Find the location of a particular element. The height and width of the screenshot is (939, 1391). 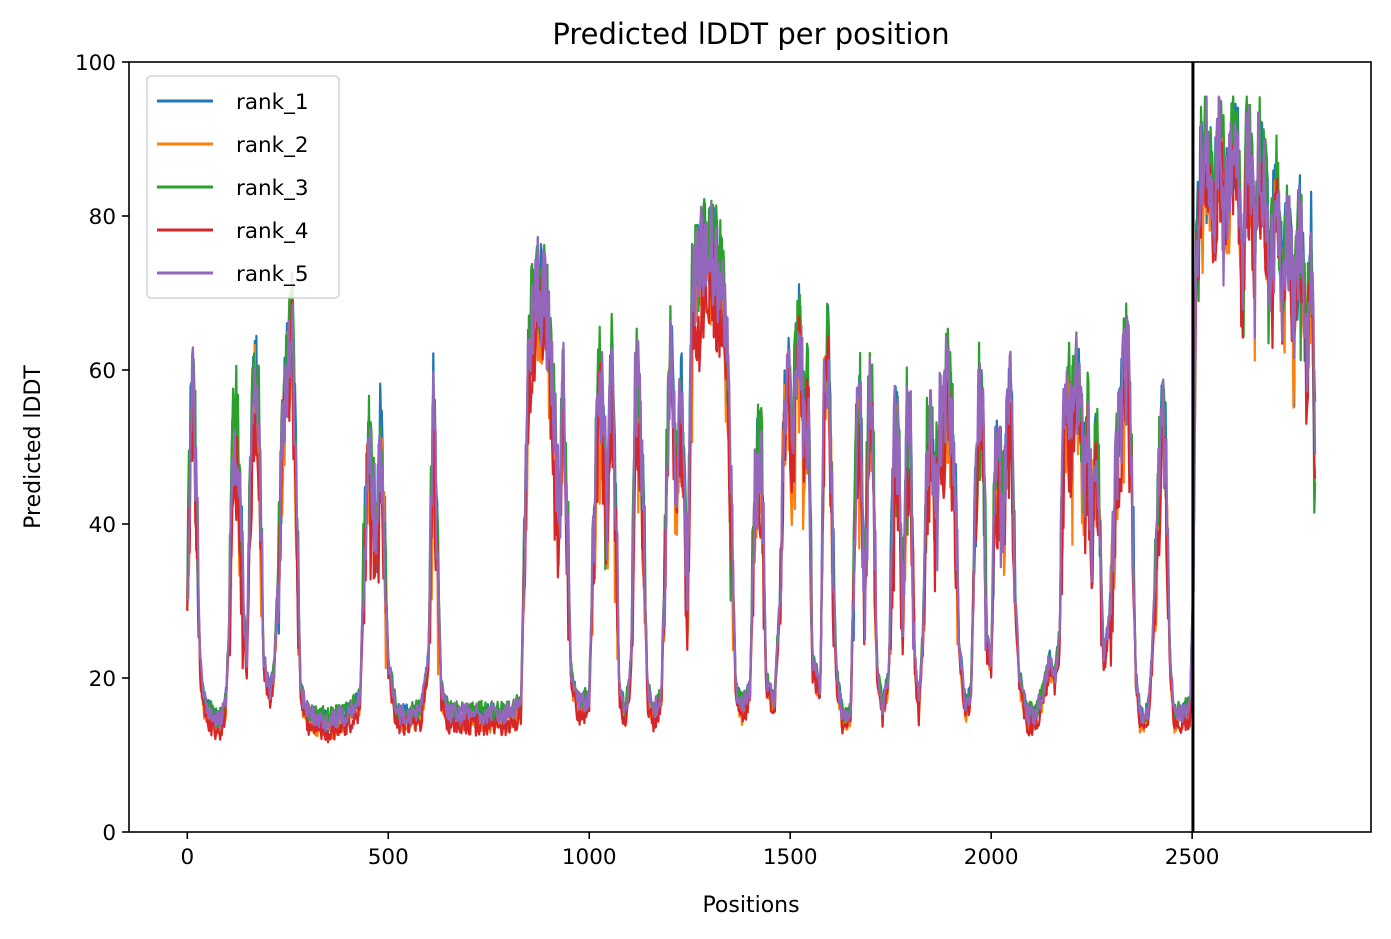

y-tick-label: 40 is located at coordinates (102, 525).